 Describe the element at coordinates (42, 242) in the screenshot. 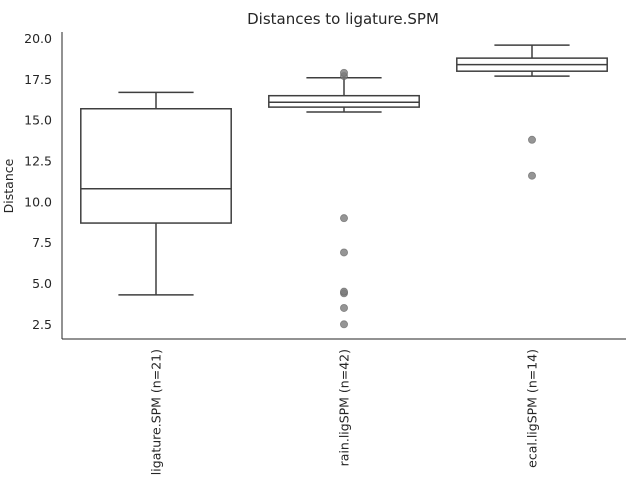

I see `y-tick-label: 7.5` at that location.